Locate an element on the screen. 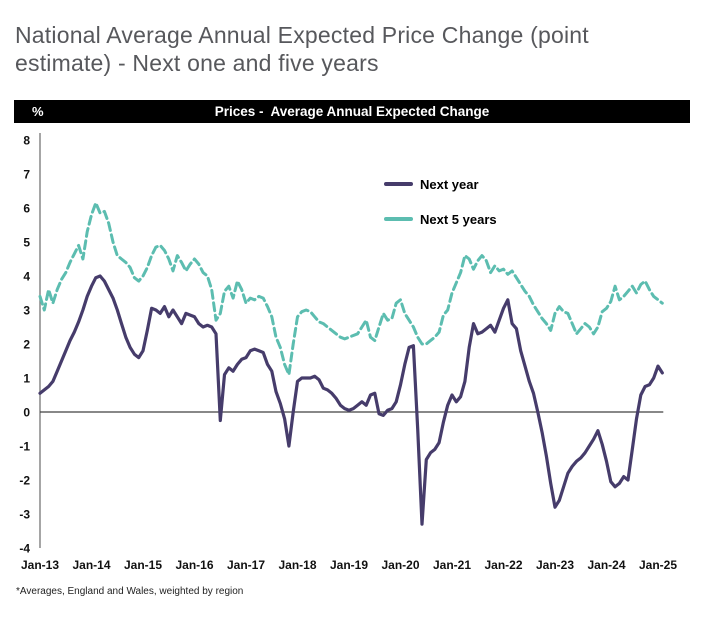 The image size is (712, 618). y-tick-label: 5 is located at coordinates (26, 243).